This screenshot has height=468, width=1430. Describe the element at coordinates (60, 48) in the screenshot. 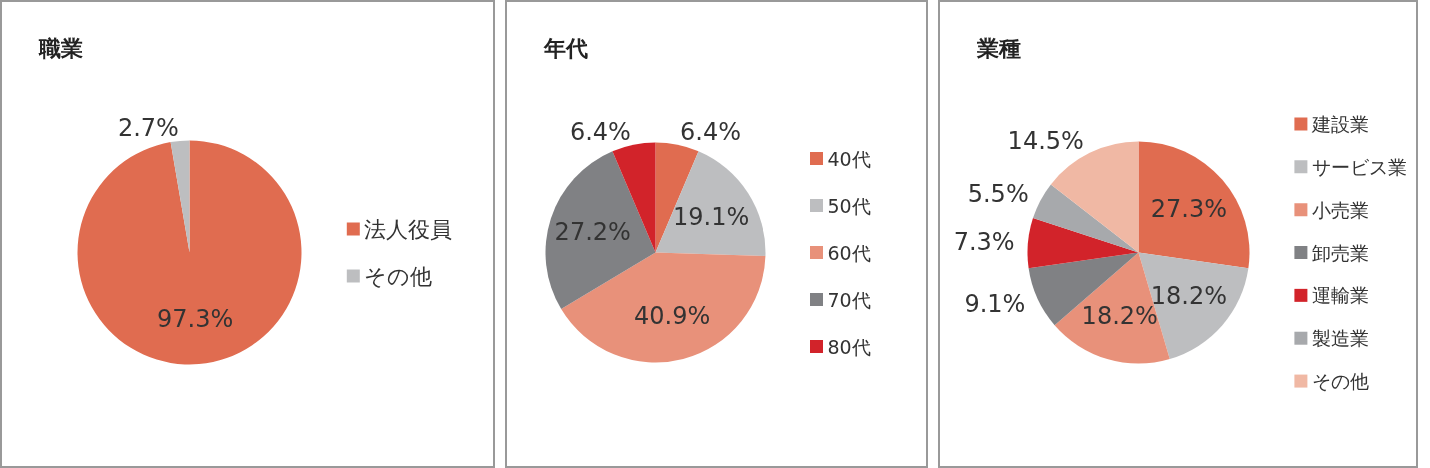

I see `chart-title: 職業` at that location.